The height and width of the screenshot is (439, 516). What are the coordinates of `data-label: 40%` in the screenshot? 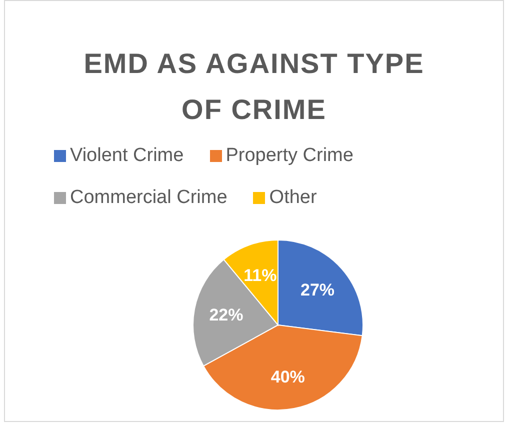 It's located at (287, 376).